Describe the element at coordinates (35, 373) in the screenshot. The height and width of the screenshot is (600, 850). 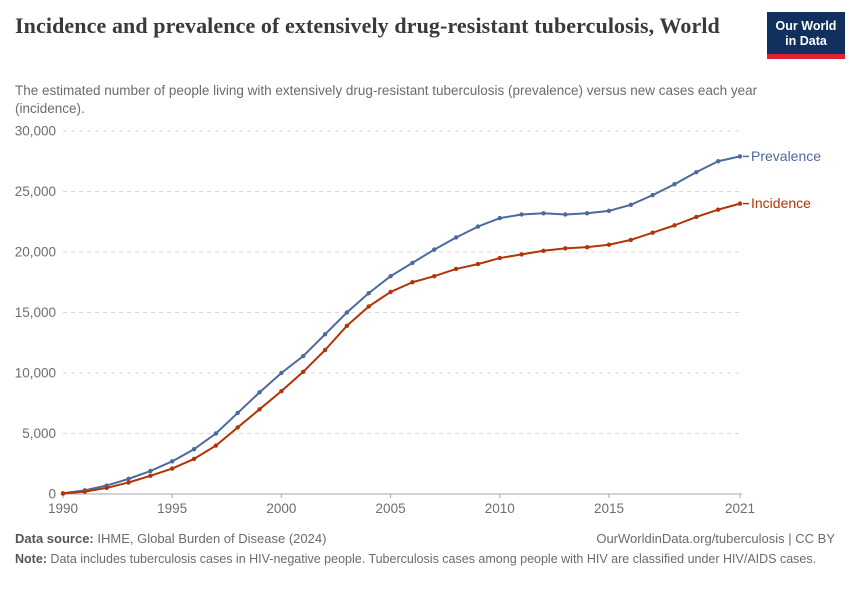
I see `y-tick-label: 10,000` at that location.